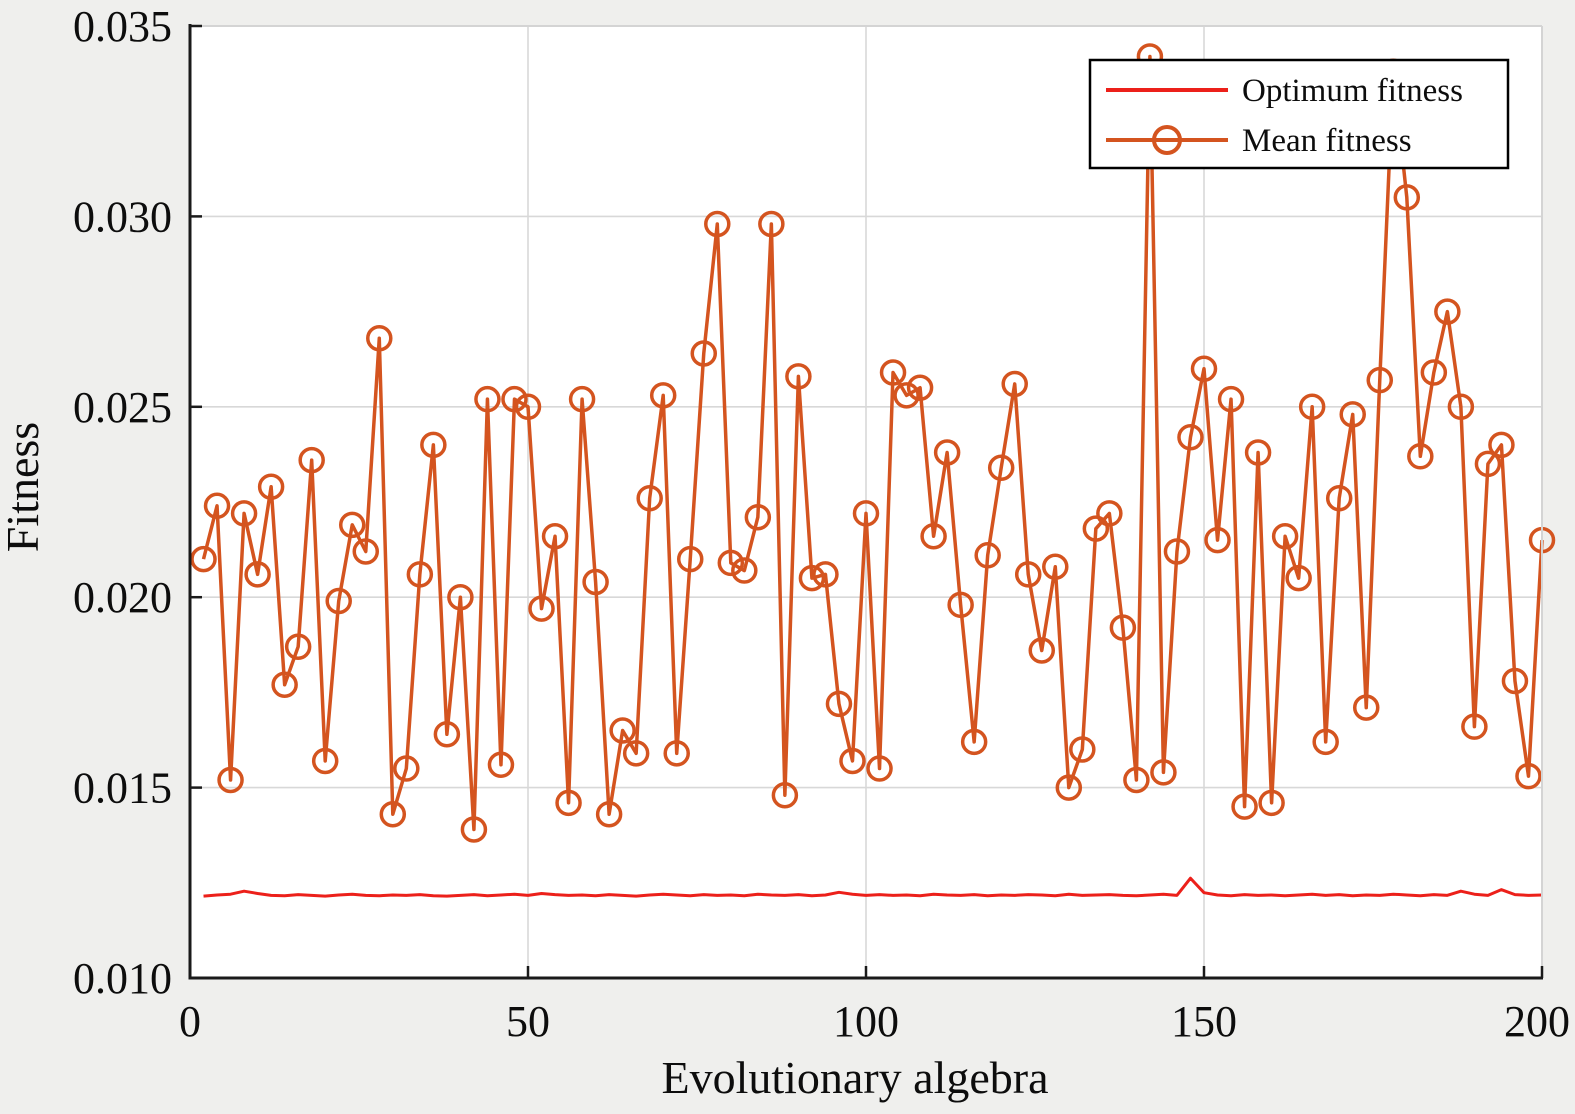  Describe the element at coordinates (122, 978) in the screenshot. I see `y-tick-label: 0.010` at that location.